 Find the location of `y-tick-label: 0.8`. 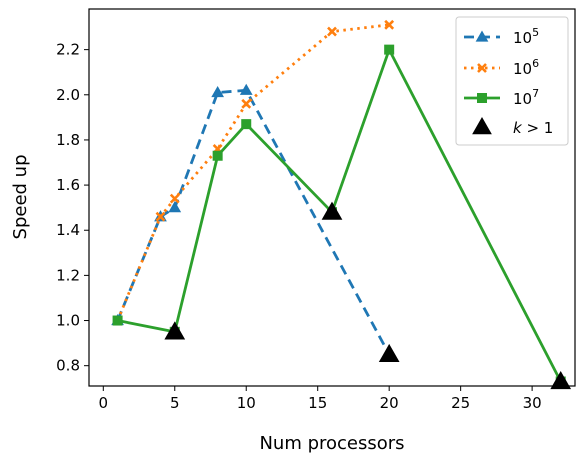

y-tick-label: 0.8 is located at coordinates (68, 366).